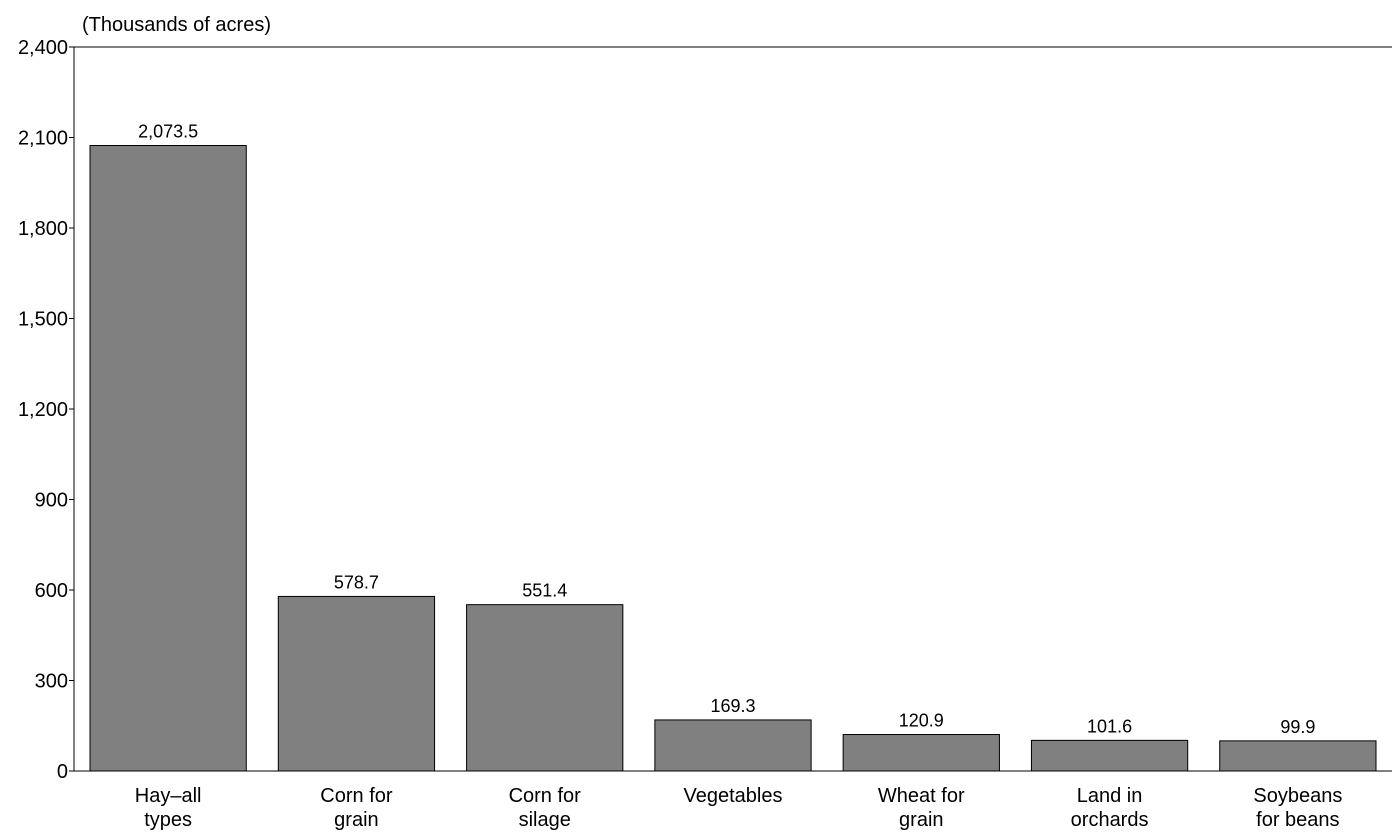 This screenshot has width=1393, height=835. Describe the element at coordinates (43, 229) in the screenshot. I see `y-tick-label: 1,800` at that location.